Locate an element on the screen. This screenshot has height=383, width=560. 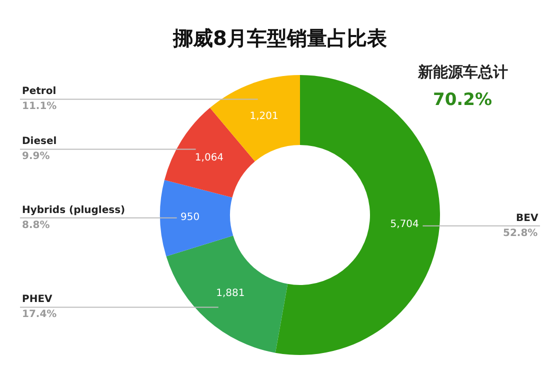
slice-label: Hybrids (plugless) is located at coordinates (74, 210).